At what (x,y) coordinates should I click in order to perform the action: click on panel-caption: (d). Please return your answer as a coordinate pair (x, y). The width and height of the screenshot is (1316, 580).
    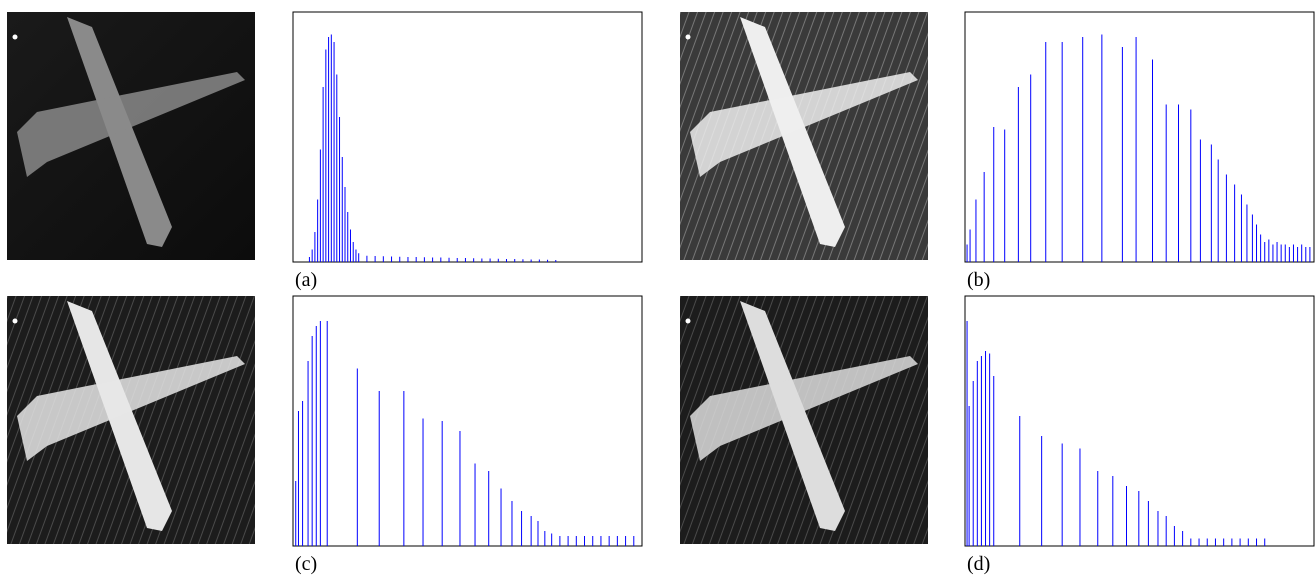
    Looking at the image, I should click on (978, 564).